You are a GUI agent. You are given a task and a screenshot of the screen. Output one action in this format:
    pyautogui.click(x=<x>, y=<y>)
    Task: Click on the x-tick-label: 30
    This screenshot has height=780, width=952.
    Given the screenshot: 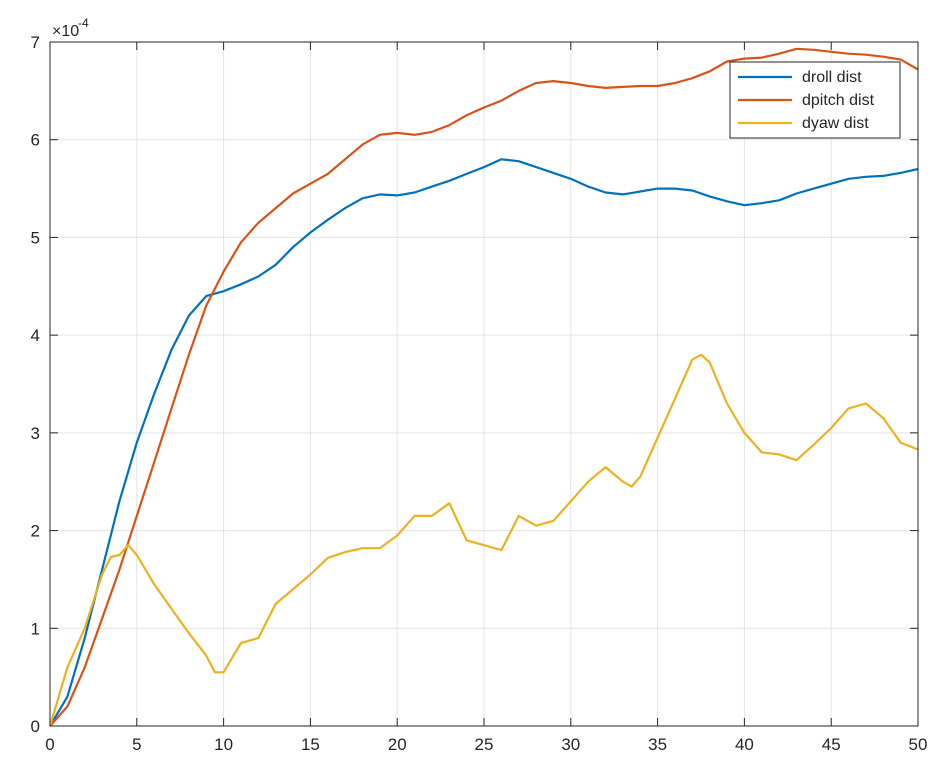 What is the action you would take?
    pyautogui.click(x=570, y=744)
    